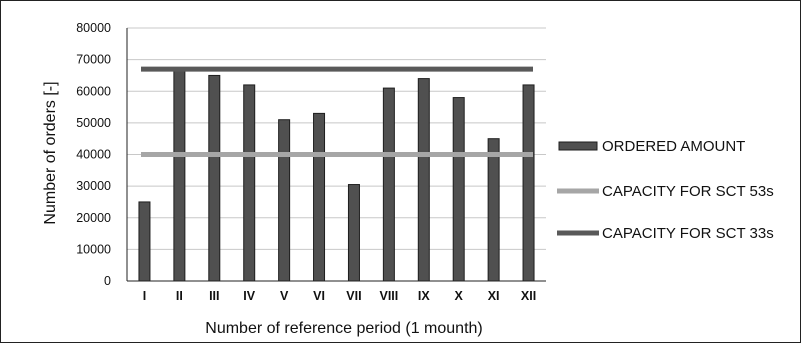 This screenshot has height=344, width=801. I want to click on y-tick-label: 0, so click(107, 281).